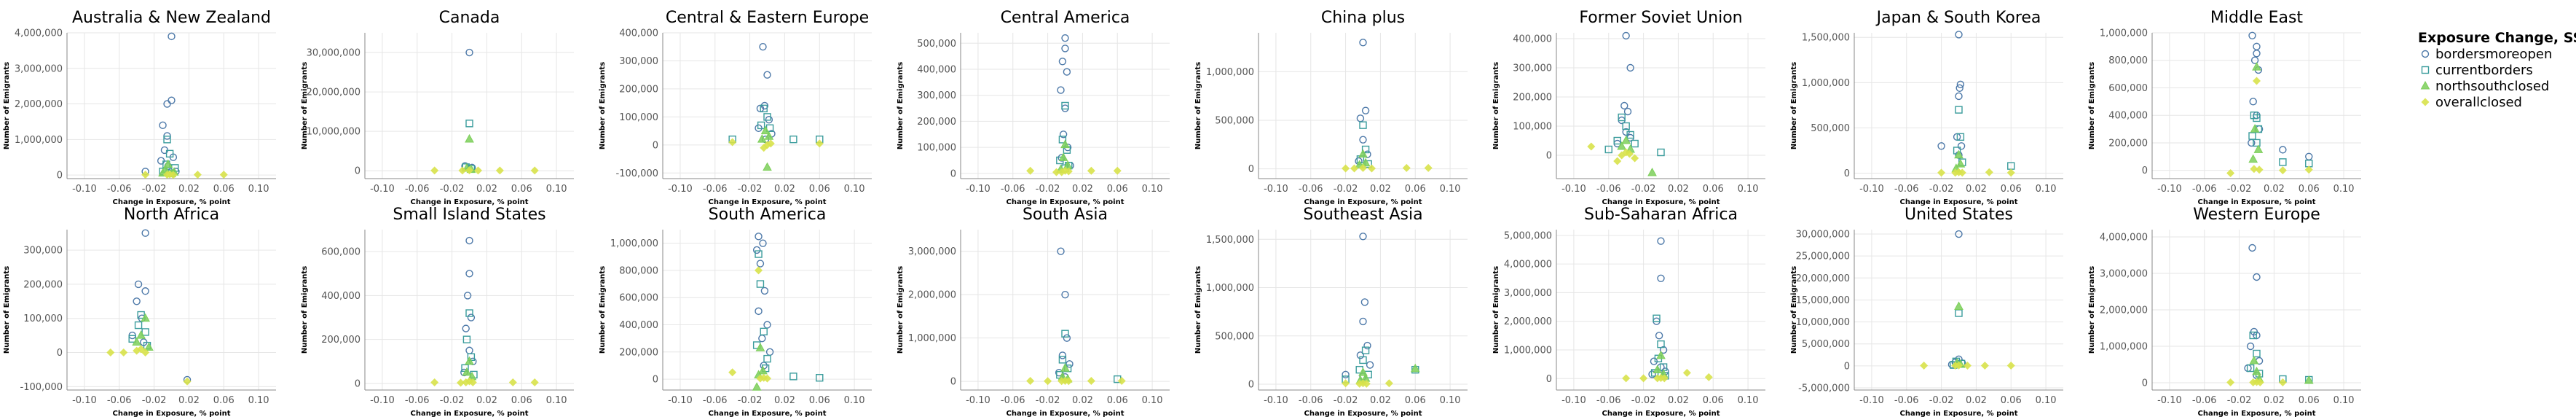  I want to click on y-tick-label: 100,000, so click(43, 318).